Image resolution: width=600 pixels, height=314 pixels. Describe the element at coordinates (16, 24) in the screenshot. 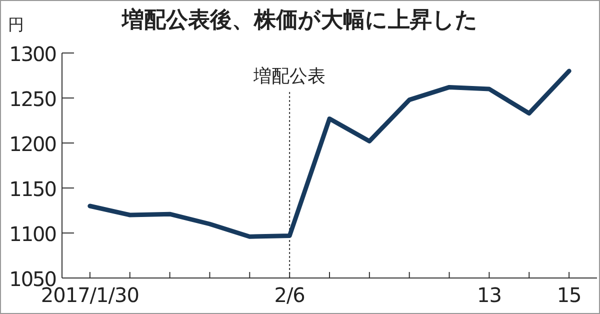

I see `y-axis-title: 円` at that location.